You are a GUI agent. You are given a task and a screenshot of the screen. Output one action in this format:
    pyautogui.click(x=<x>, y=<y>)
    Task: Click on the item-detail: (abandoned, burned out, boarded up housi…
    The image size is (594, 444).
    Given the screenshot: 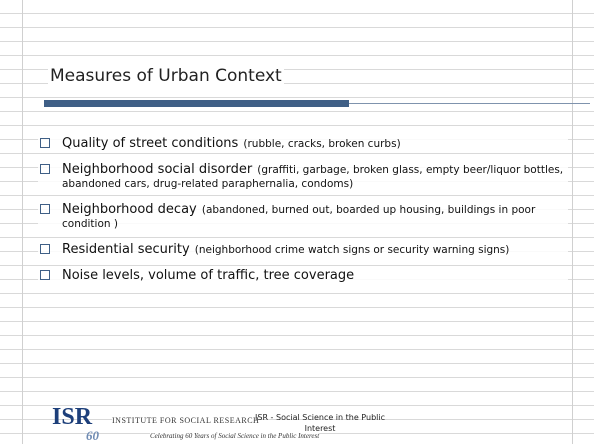 What is the action you would take?
    pyautogui.click(x=299, y=217)
    